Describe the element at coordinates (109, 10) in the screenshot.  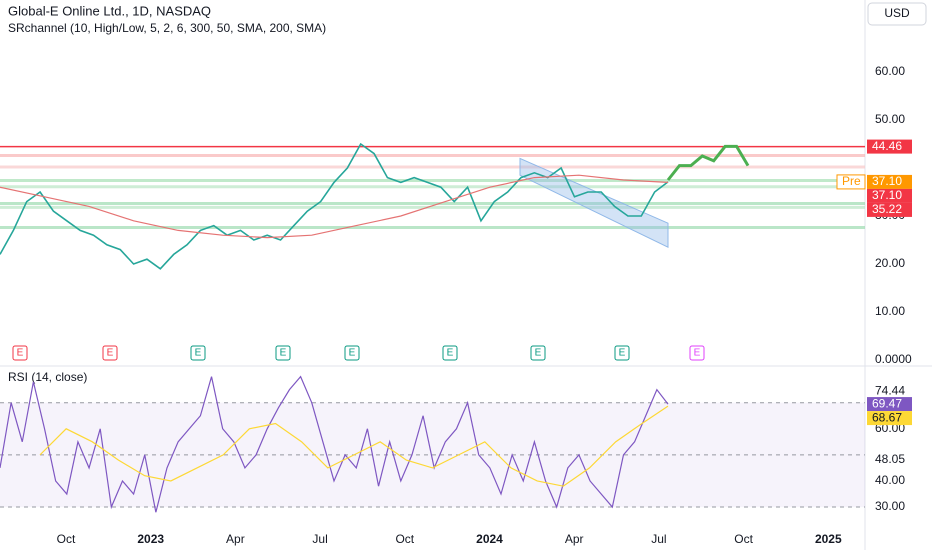
I see `chart-title: Global-E Online Ltd., 1D, NASDAQ` at that location.